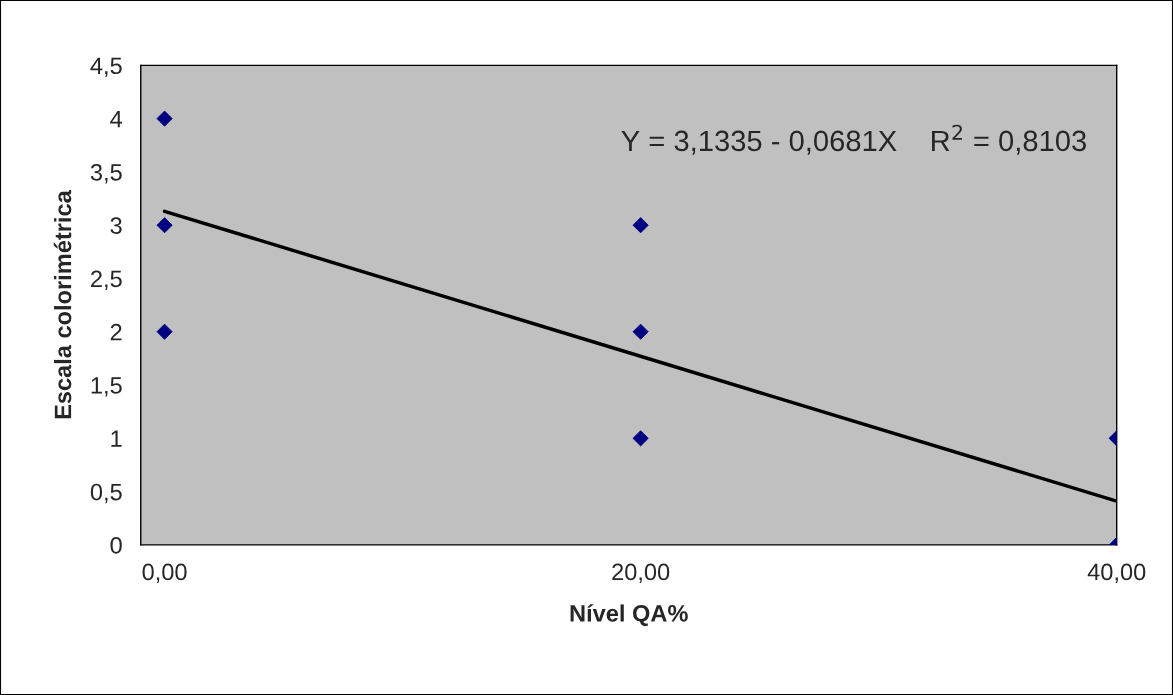  I want to click on y-tick-label: 1,5, so click(106, 387).